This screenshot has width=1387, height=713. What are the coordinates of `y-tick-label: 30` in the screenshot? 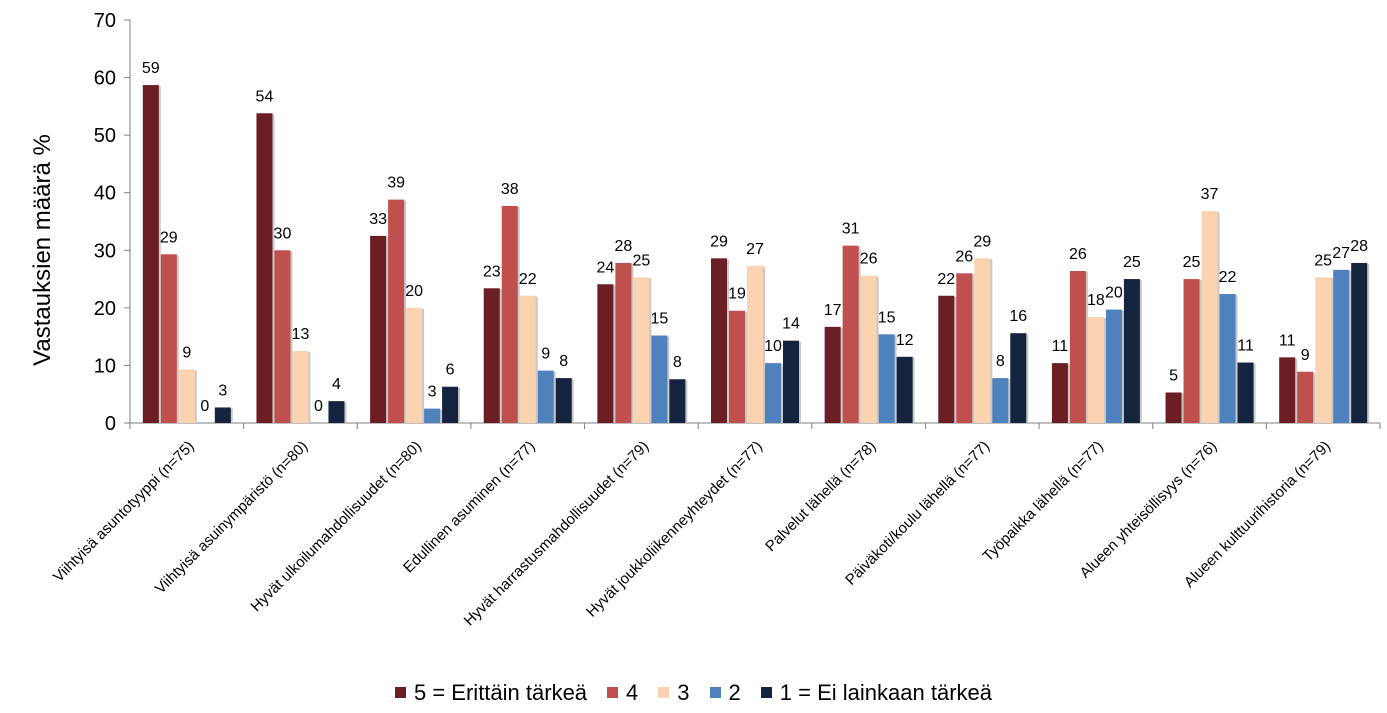 It's located at (105, 251).